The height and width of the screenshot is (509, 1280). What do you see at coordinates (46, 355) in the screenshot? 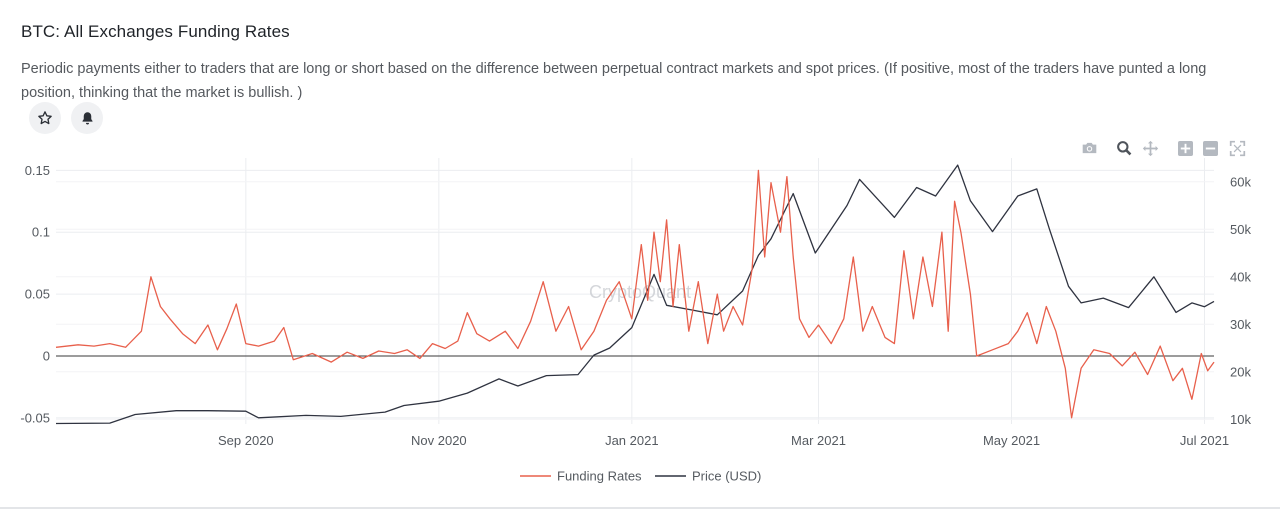
I see `y-left-tick-label: 0` at bounding box center [46, 355].